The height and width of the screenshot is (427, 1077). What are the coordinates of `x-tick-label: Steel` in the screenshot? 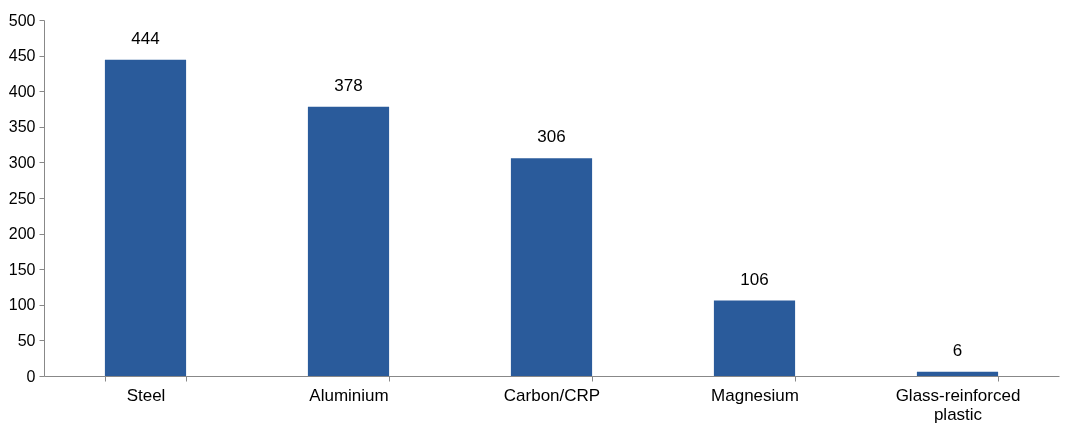 It's located at (146, 395).